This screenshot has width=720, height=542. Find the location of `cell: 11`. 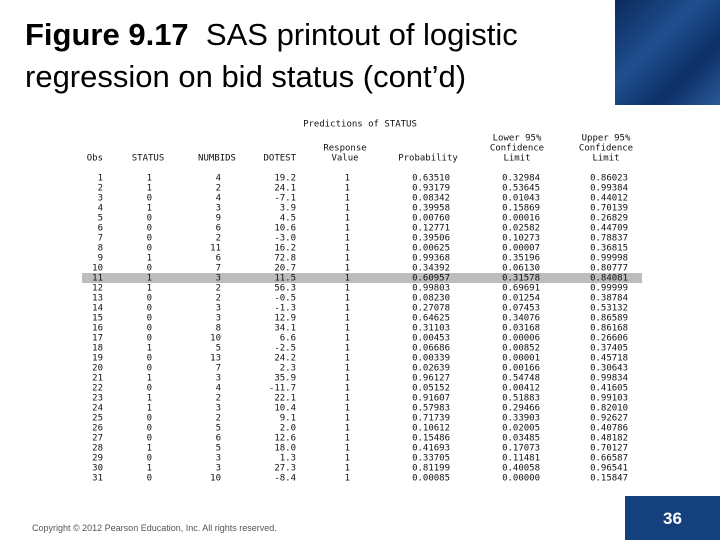

cell: 11 is located at coordinates (97, 279).